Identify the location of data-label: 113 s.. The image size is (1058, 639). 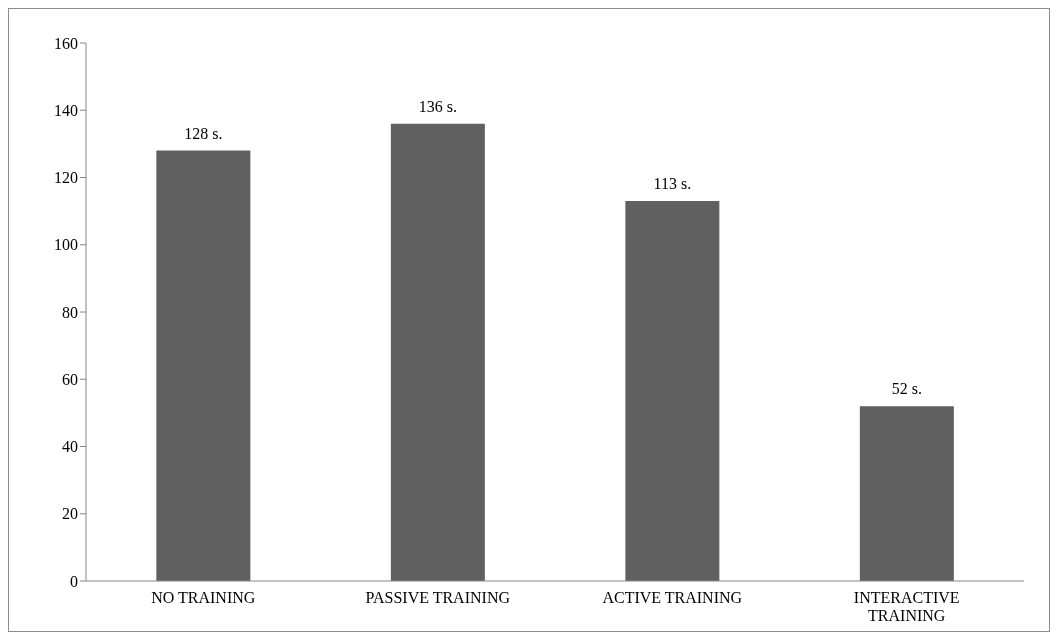
(672, 184).